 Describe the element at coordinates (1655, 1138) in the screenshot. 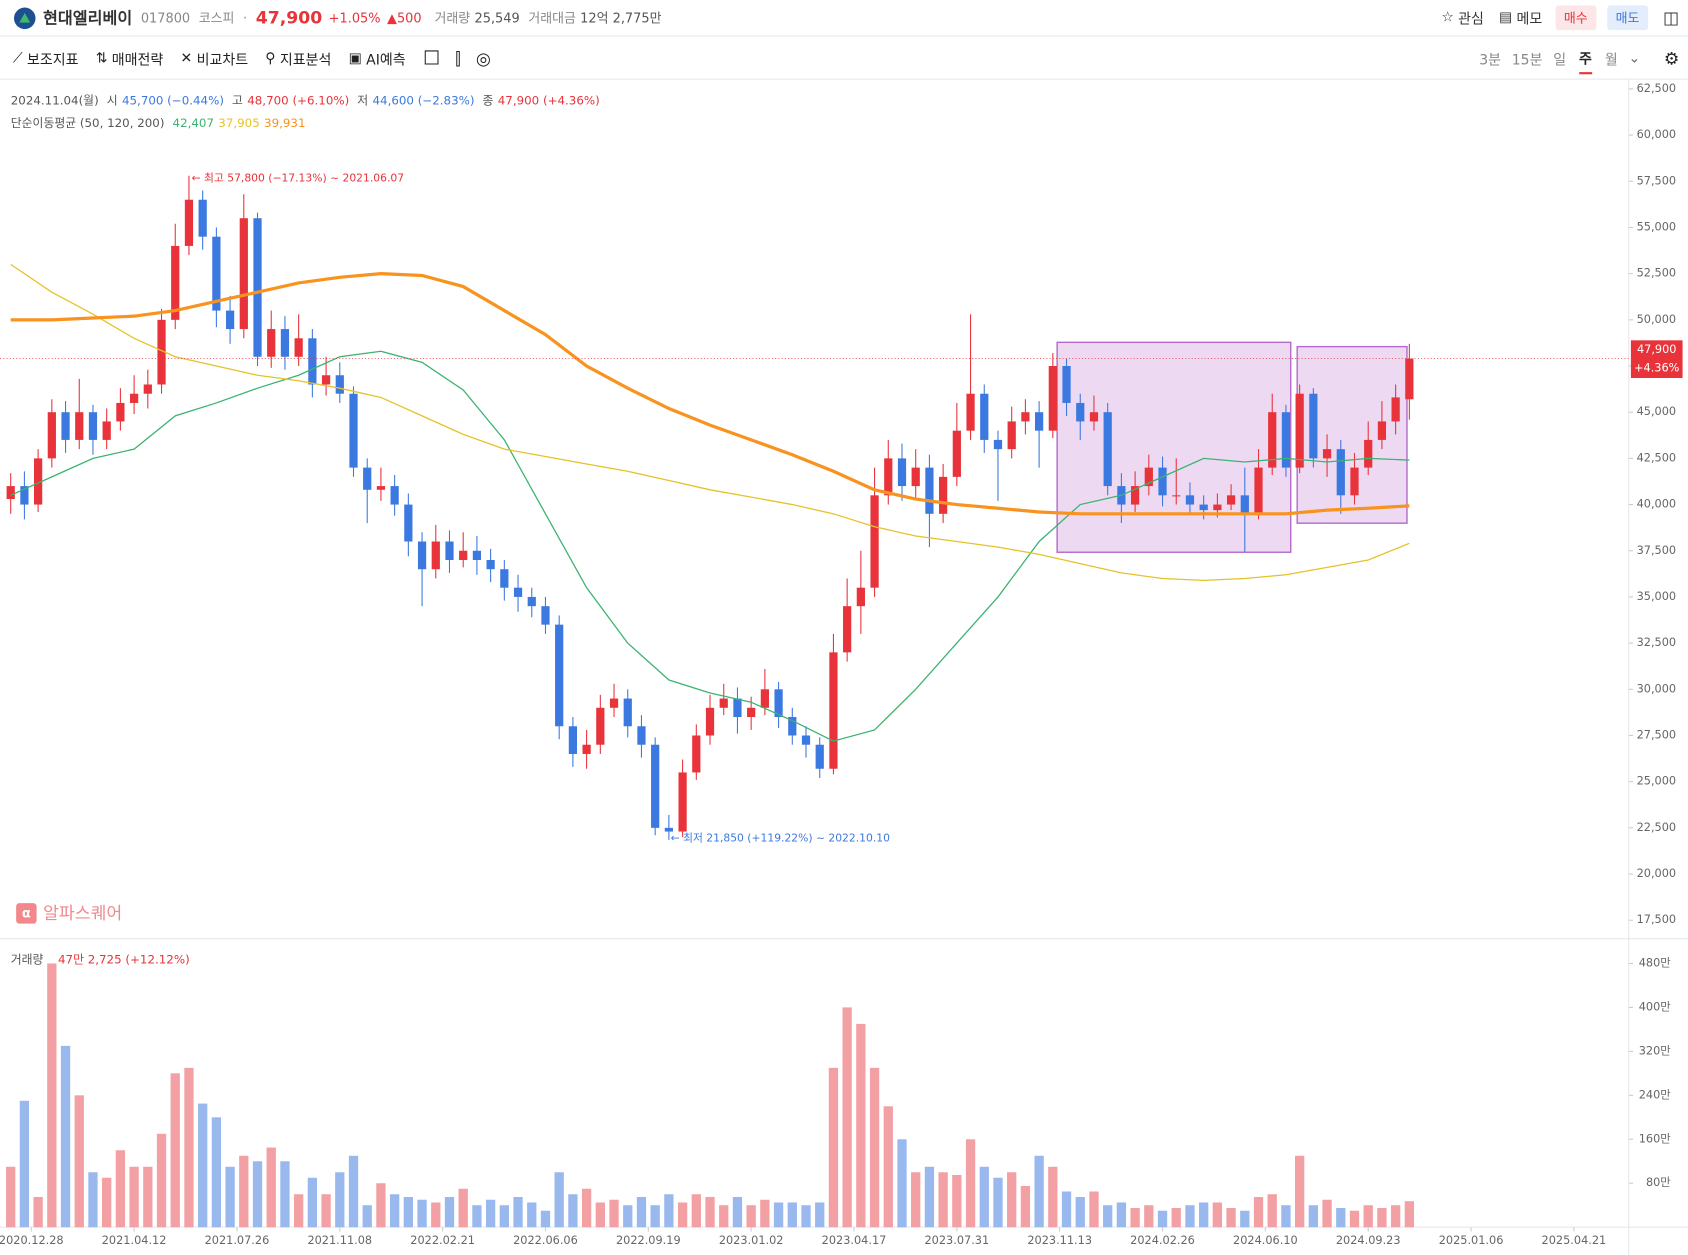

I see `volume-tick-label: 160만` at that location.